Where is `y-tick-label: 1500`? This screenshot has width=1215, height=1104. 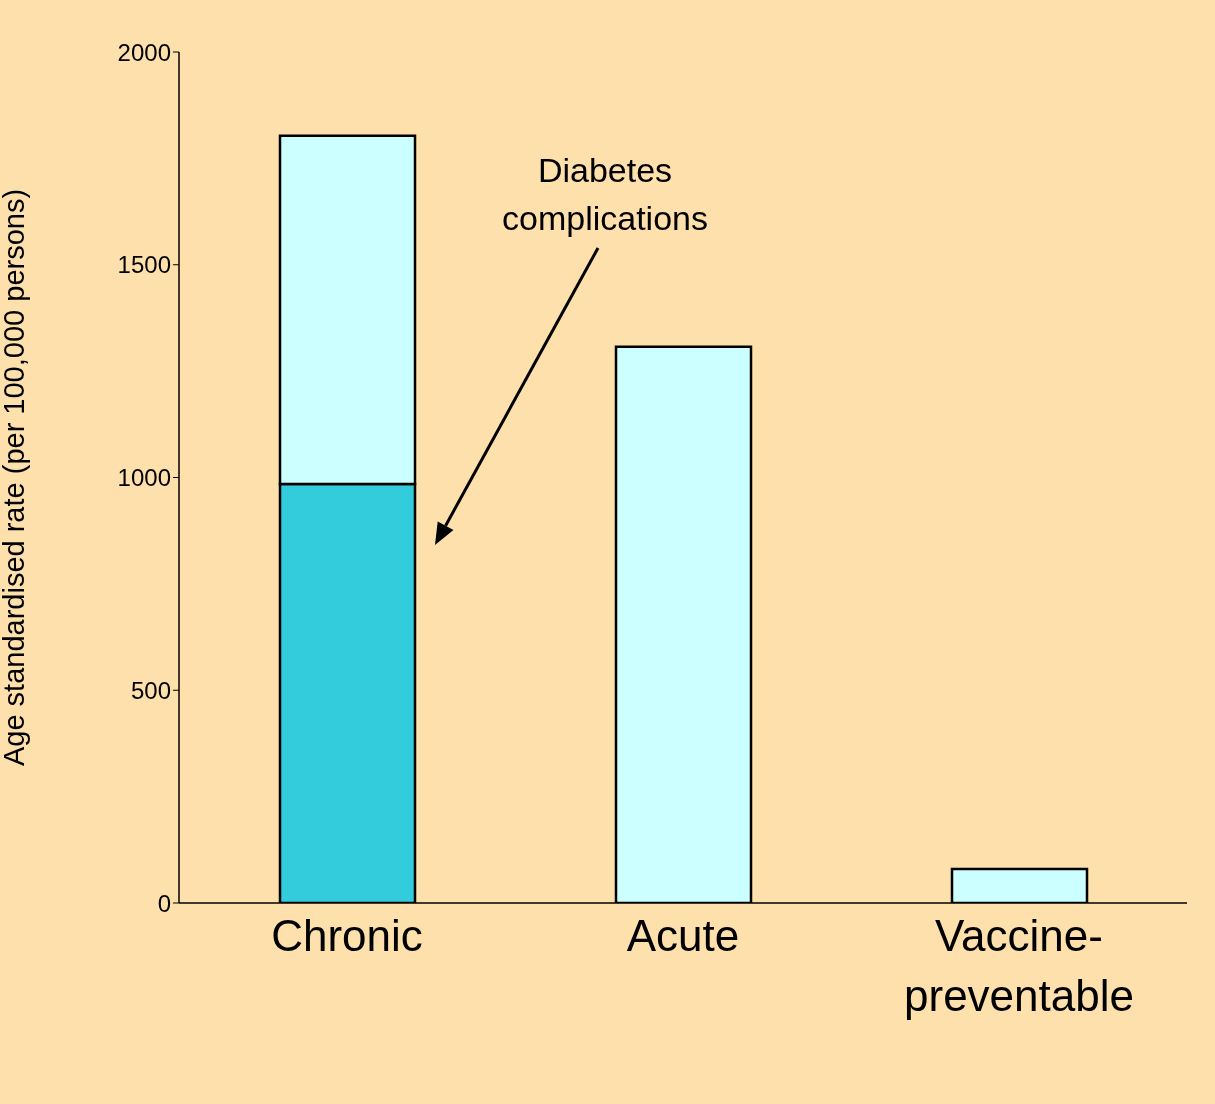
y-tick-label: 1500 is located at coordinates (144, 265).